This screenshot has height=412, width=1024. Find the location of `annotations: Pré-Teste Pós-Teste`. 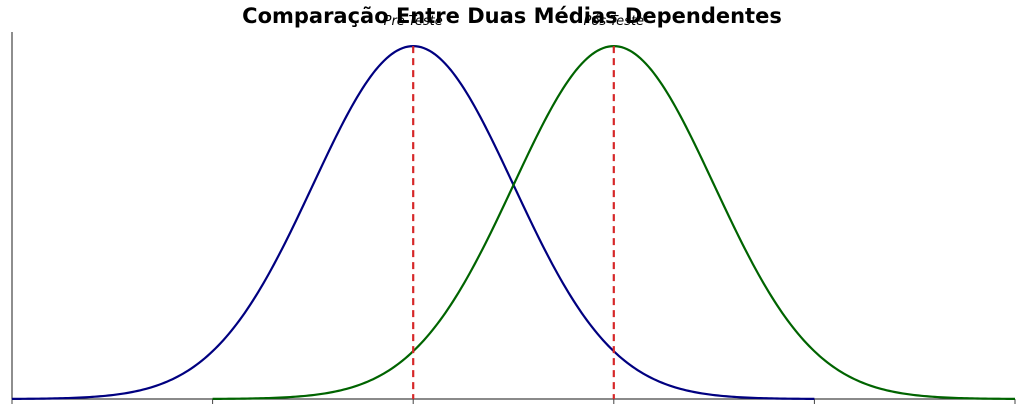

annotations: Pré-Teste Pós-Teste is located at coordinates (514, 21).